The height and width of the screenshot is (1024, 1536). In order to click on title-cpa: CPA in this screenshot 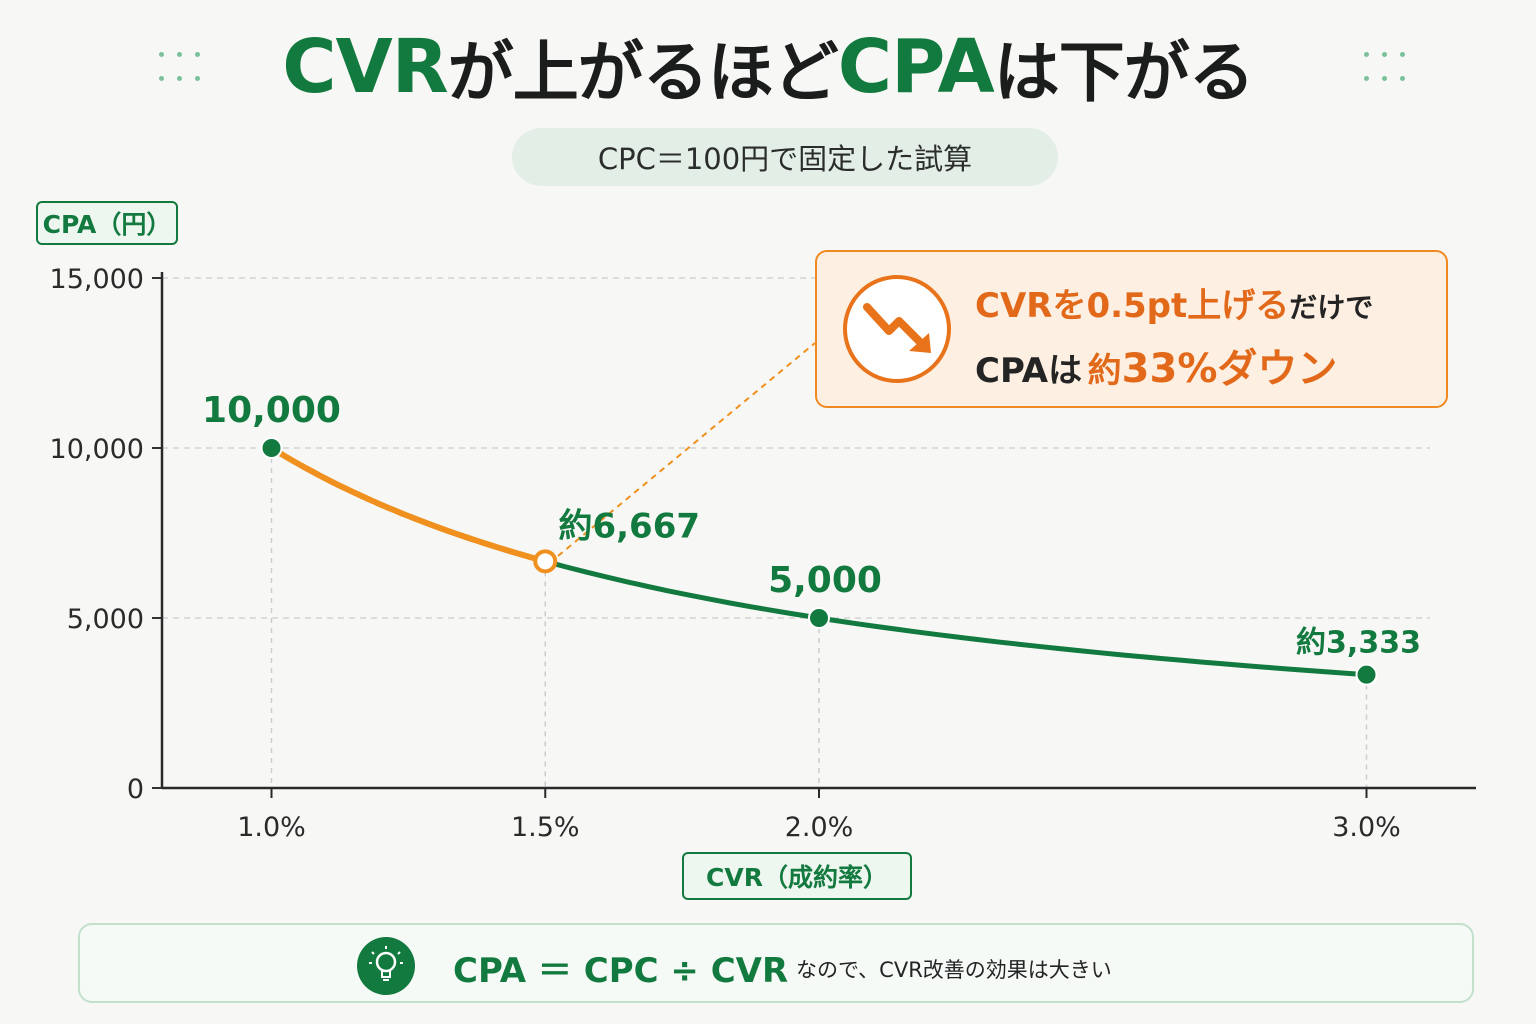, I will do `click(916, 67)`.